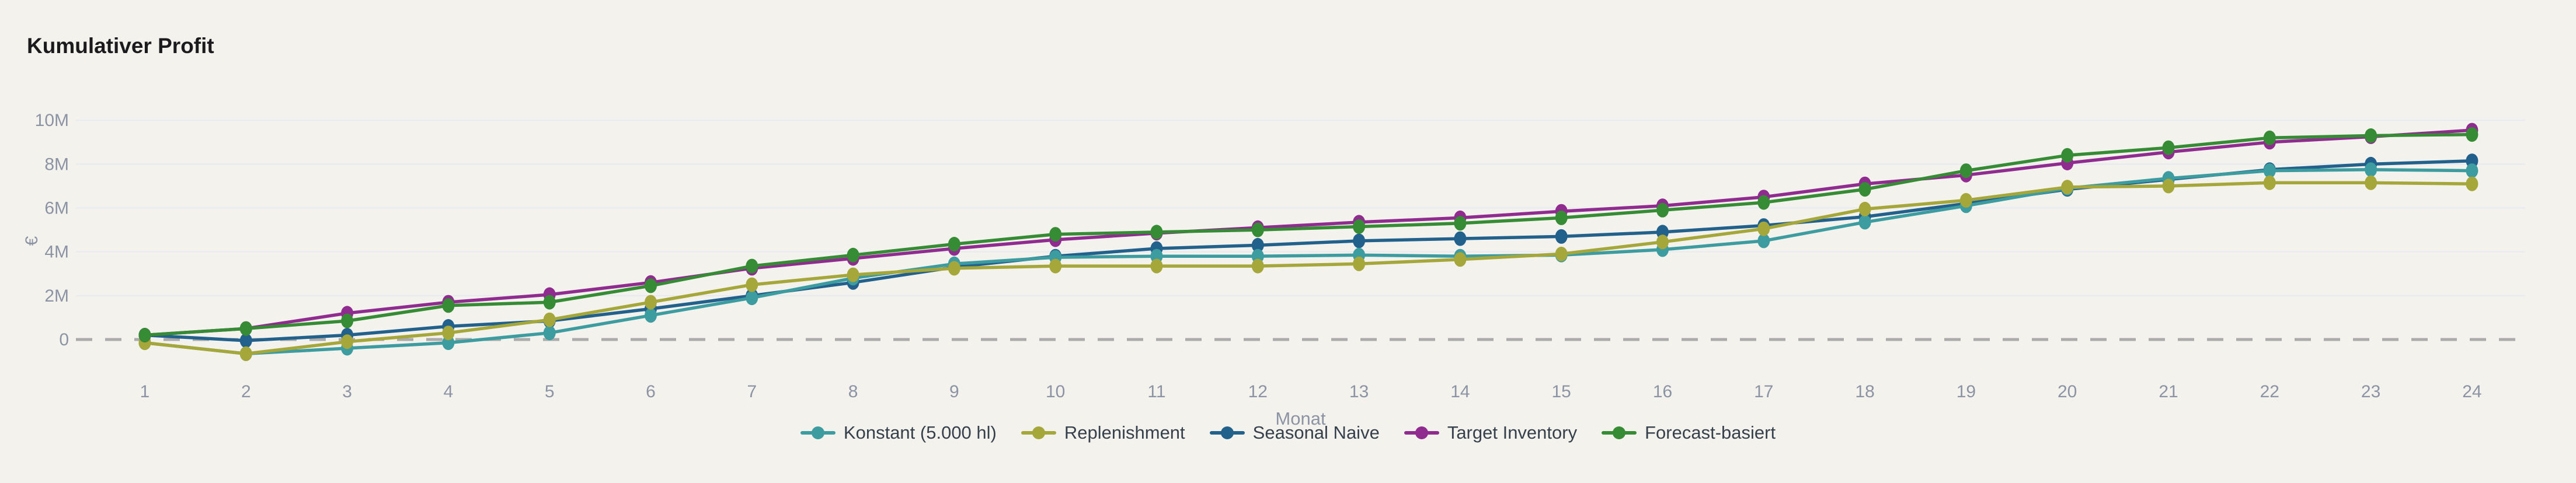 The image size is (2576, 483). Describe the element at coordinates (56, 252) in the screenshot. I see `y-tick-label: 4M` at that location.